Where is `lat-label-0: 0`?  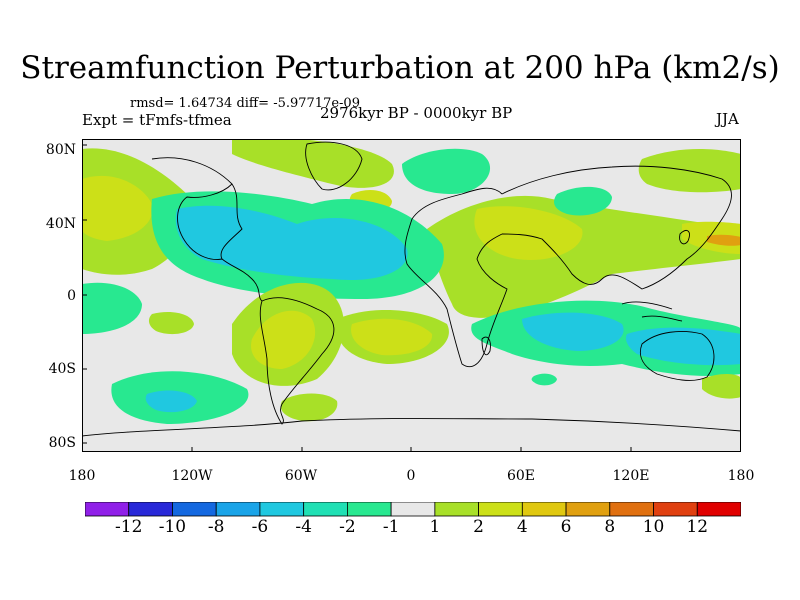
lat-label-0: 0 is located at coordinates (71, 296).